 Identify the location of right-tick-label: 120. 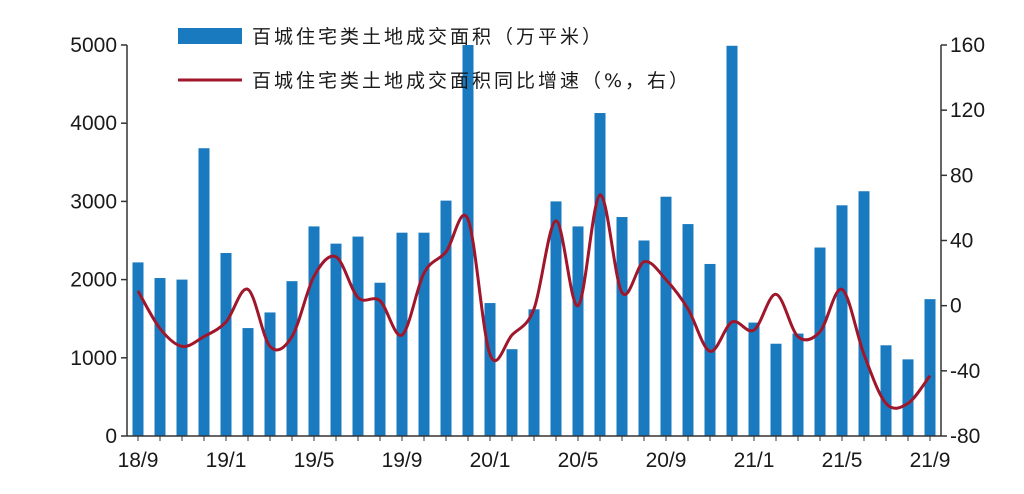
(967, 110).